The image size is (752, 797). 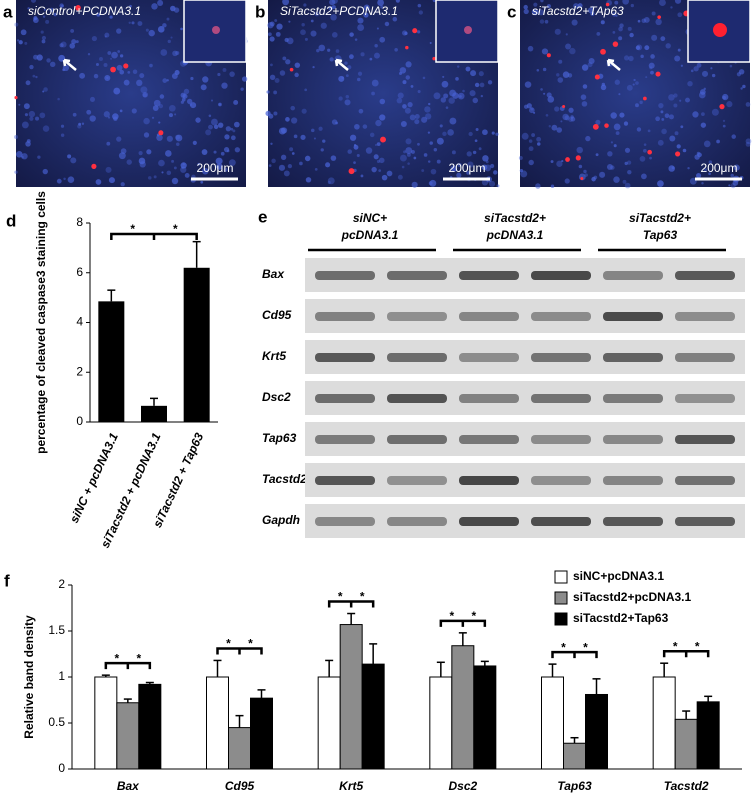 I want to click on significance-bracket, so click(x=128, y=665).